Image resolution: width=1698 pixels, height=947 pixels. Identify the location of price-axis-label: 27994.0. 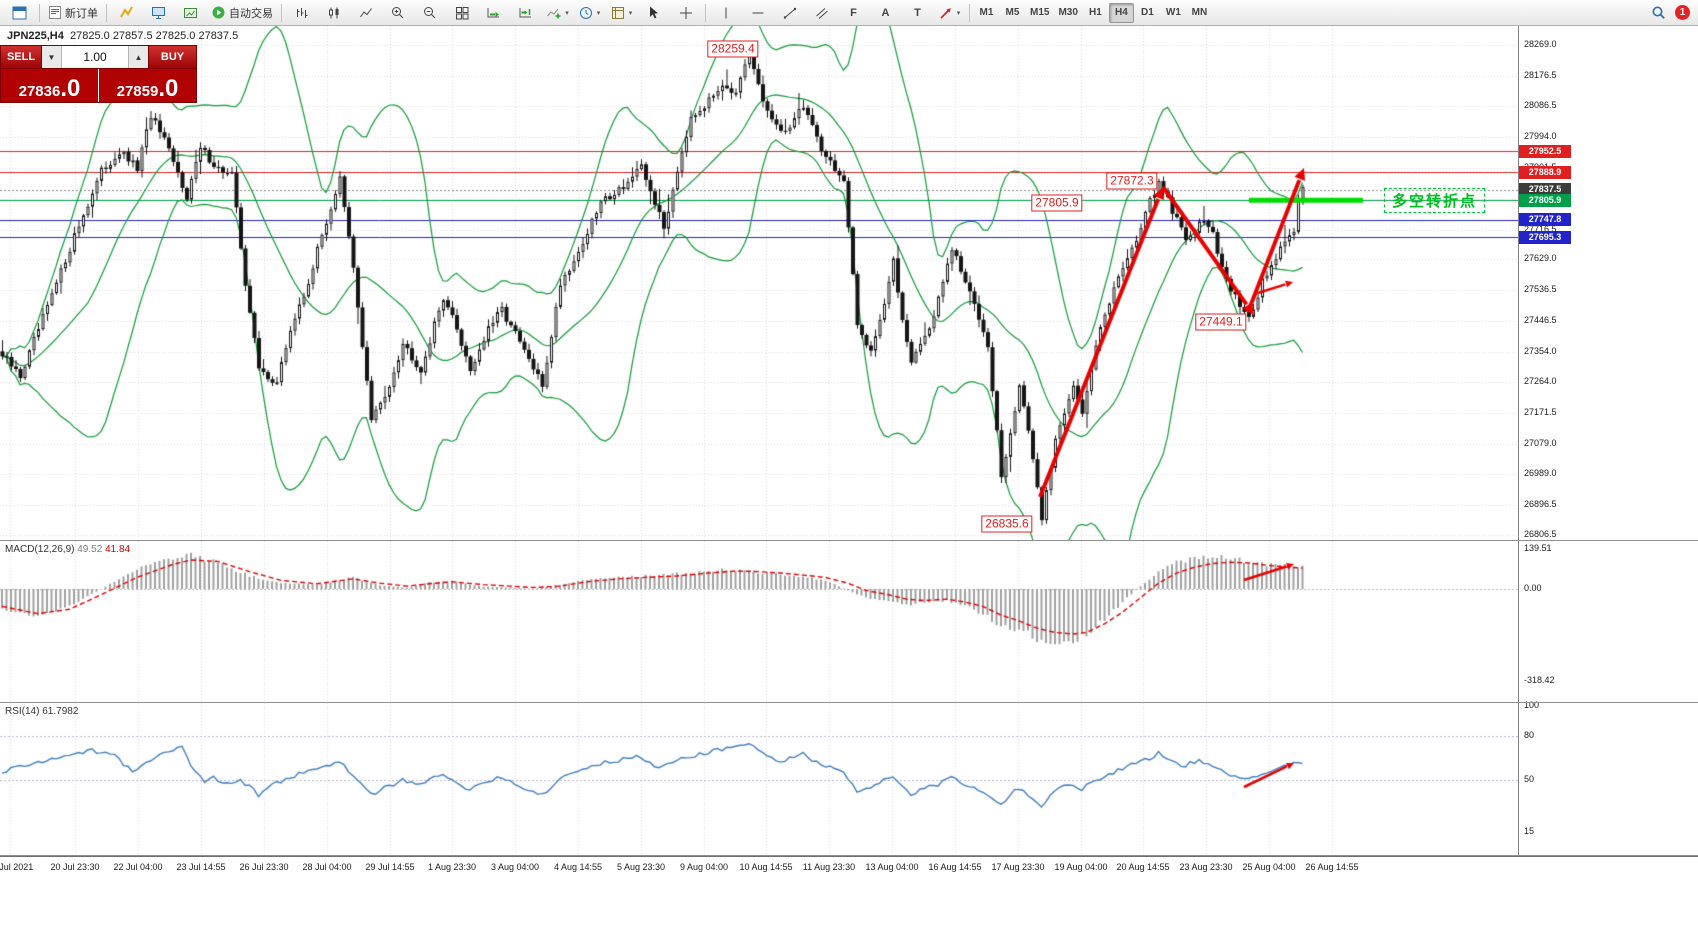
(1540, 136).